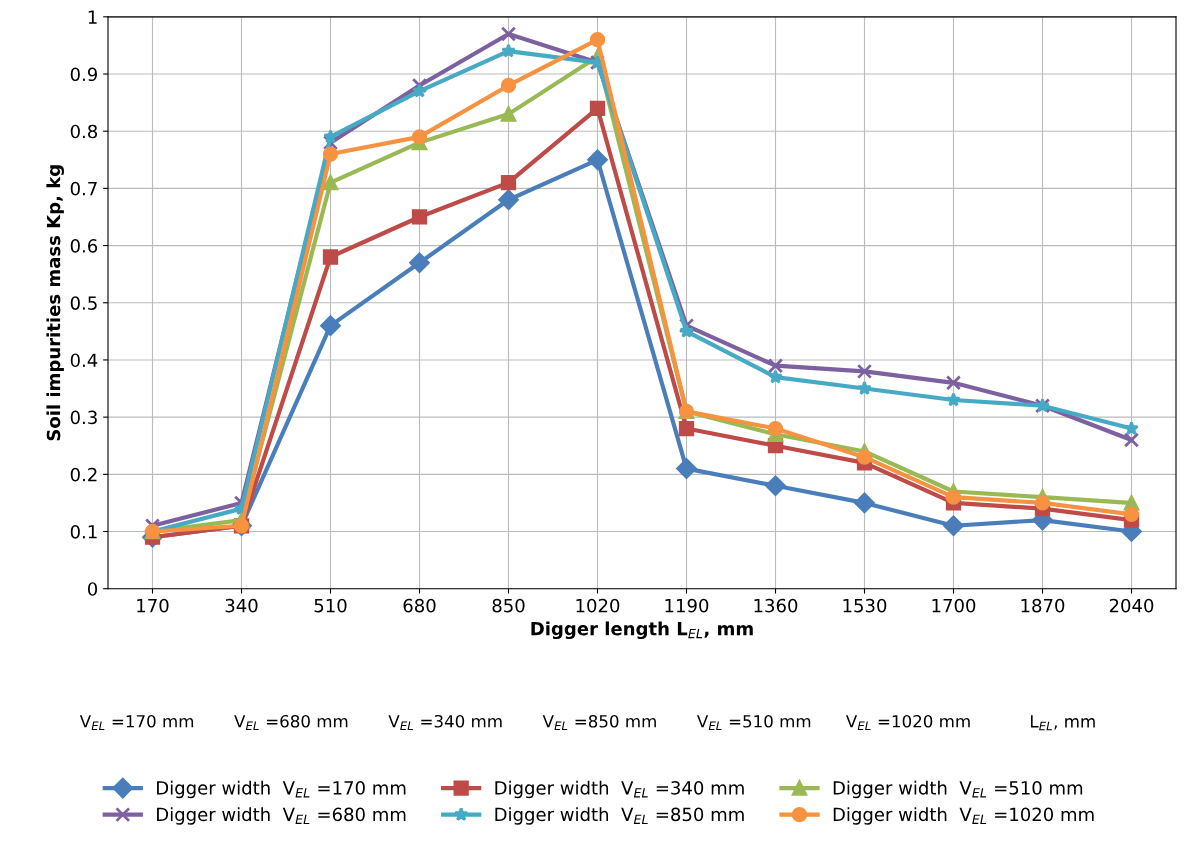  What do you see at coordinates (83, 188) in the screenshot?
I see `y-tick-label: 0.7` at bounding box center [83, 188].